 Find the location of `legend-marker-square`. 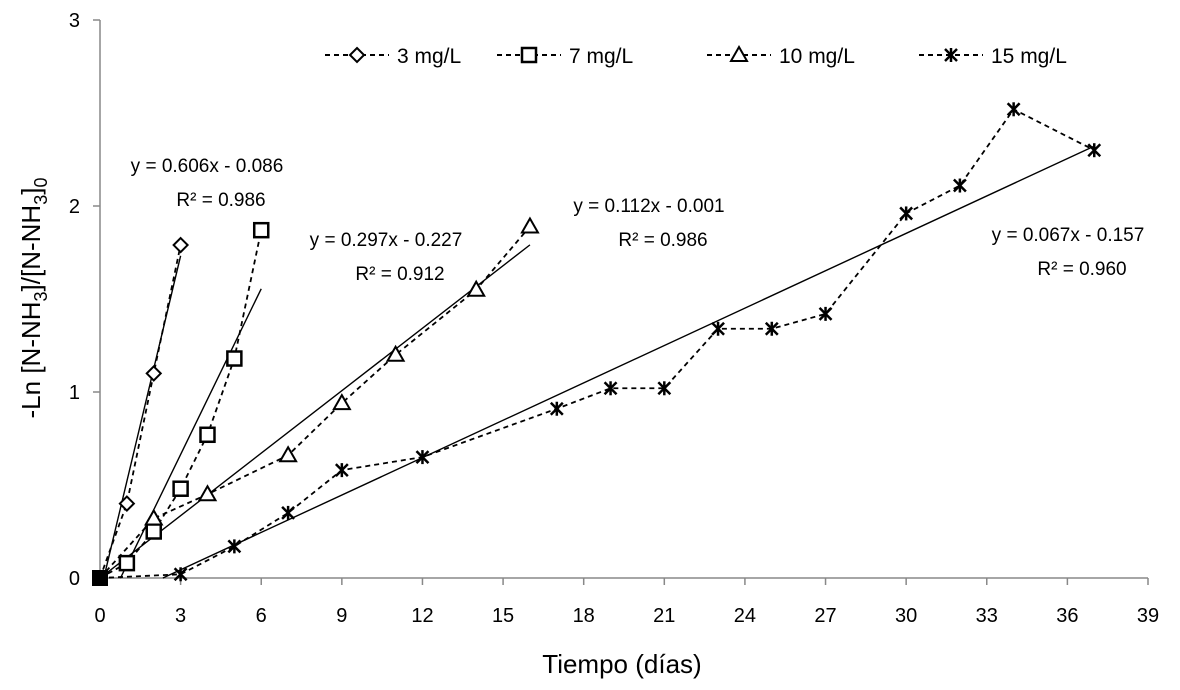

legend-marker-square is located at coordinates (529, 55).